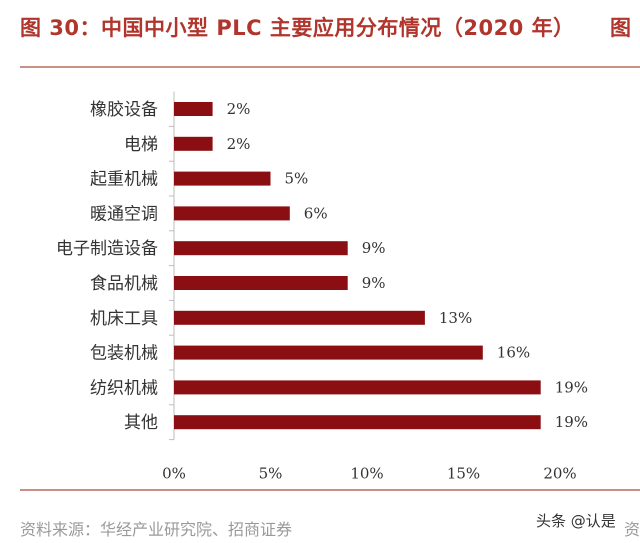 The height and width of the screenshot is (543, 640). Describe the element at coordinates (455, 318) in the screenshot. I see `data-label: 13%` at that location.